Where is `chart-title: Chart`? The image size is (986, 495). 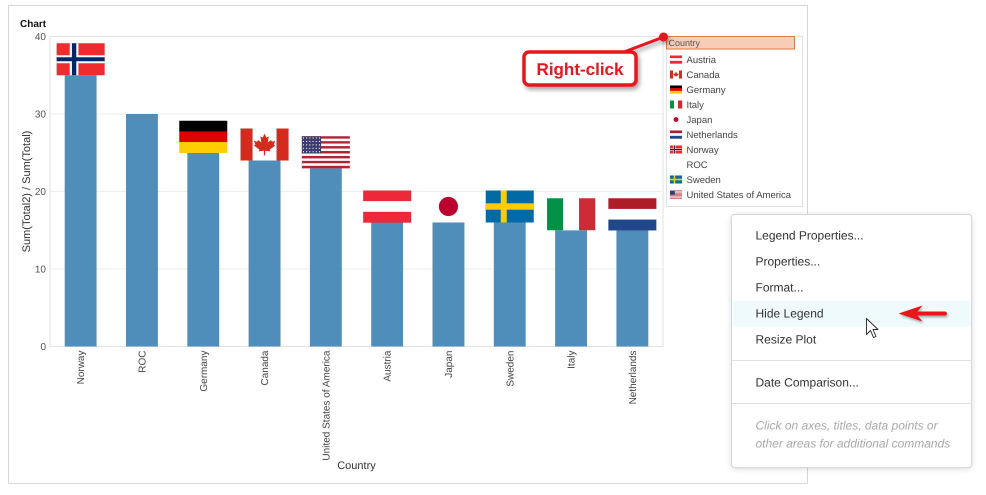
chart-title: Chart is located at coordinates (33, 24).